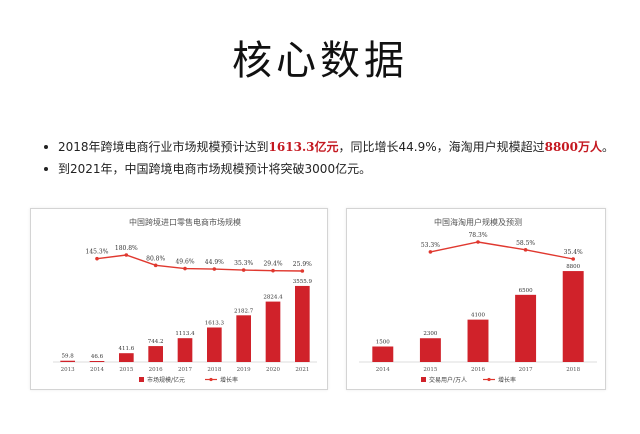 The height and width of the screenshot is (434, 640). What do you see at coordinates (244, 311) in the screenshot?
I see `bar-value-label: 2182.7` at bounding box center [244, 311].